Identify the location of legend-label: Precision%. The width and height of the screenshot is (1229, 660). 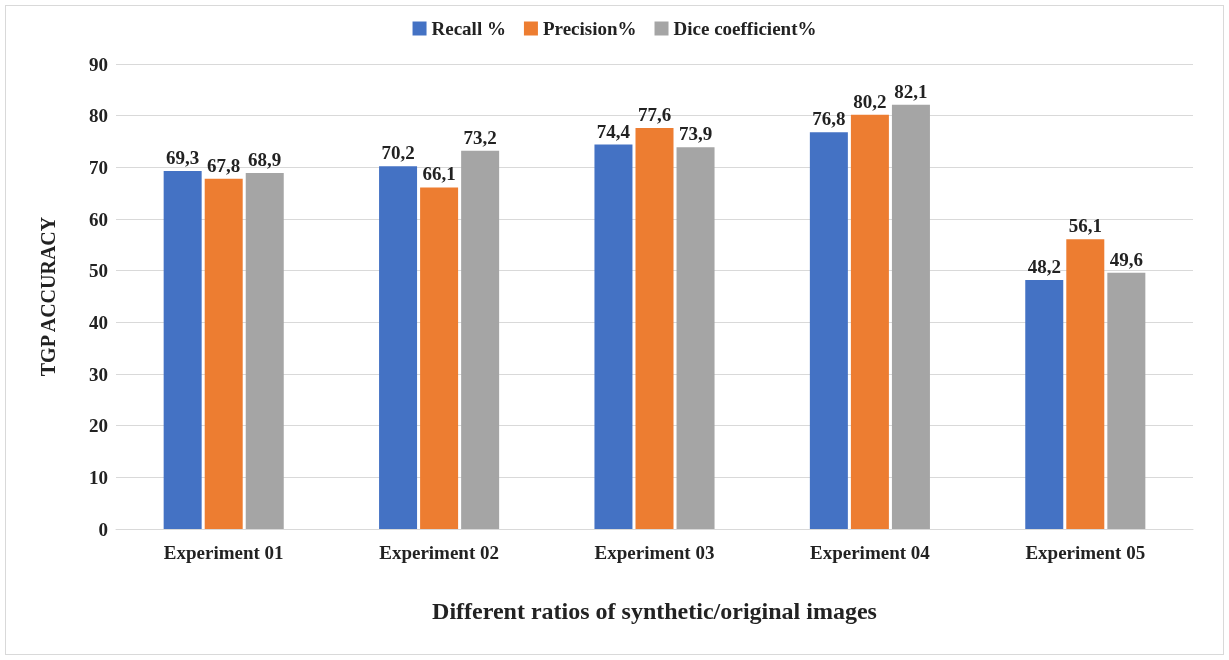
(589, 28).